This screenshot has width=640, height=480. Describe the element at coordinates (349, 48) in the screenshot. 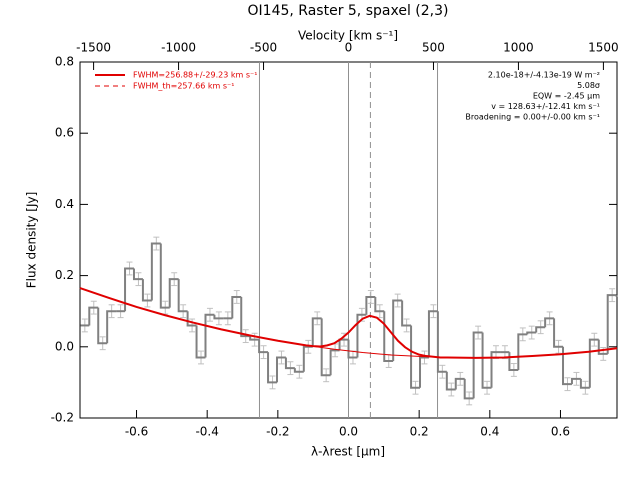

I see `x2-tick-label: 0` at that location.